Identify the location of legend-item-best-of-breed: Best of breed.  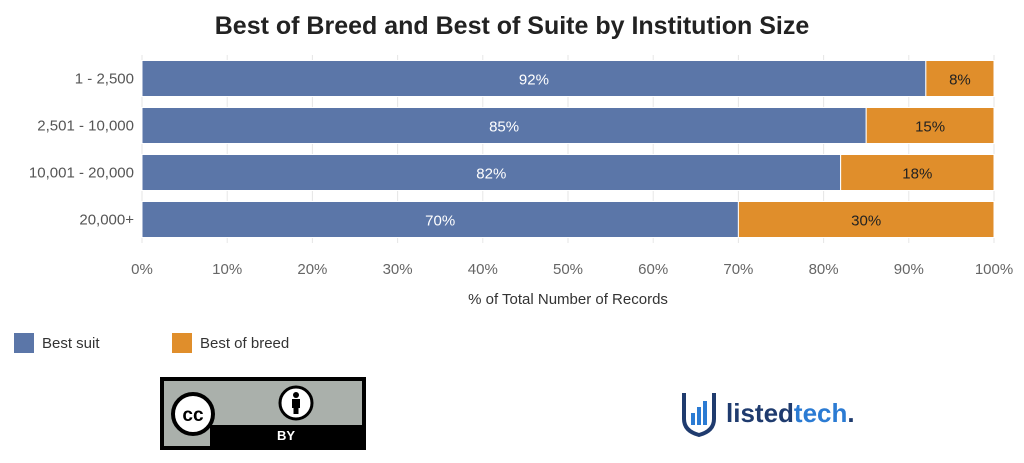
(230, 343).